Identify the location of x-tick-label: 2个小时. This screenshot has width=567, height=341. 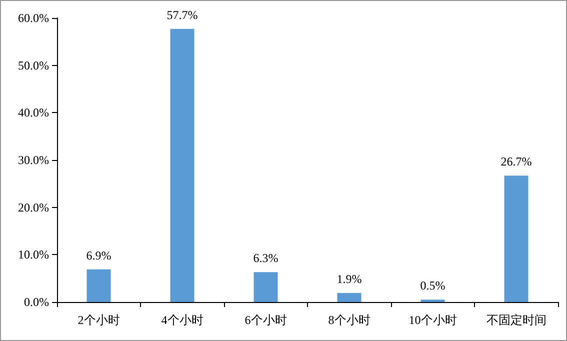
(99, 320).